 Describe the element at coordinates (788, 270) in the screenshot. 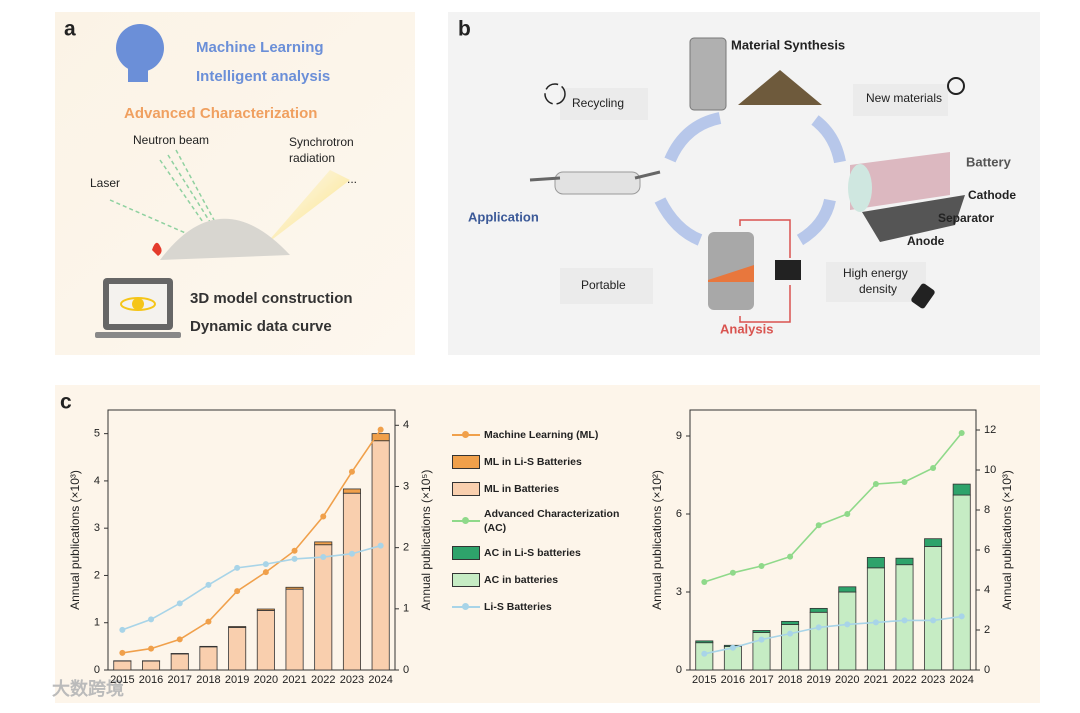

I see `monitor` at that location.